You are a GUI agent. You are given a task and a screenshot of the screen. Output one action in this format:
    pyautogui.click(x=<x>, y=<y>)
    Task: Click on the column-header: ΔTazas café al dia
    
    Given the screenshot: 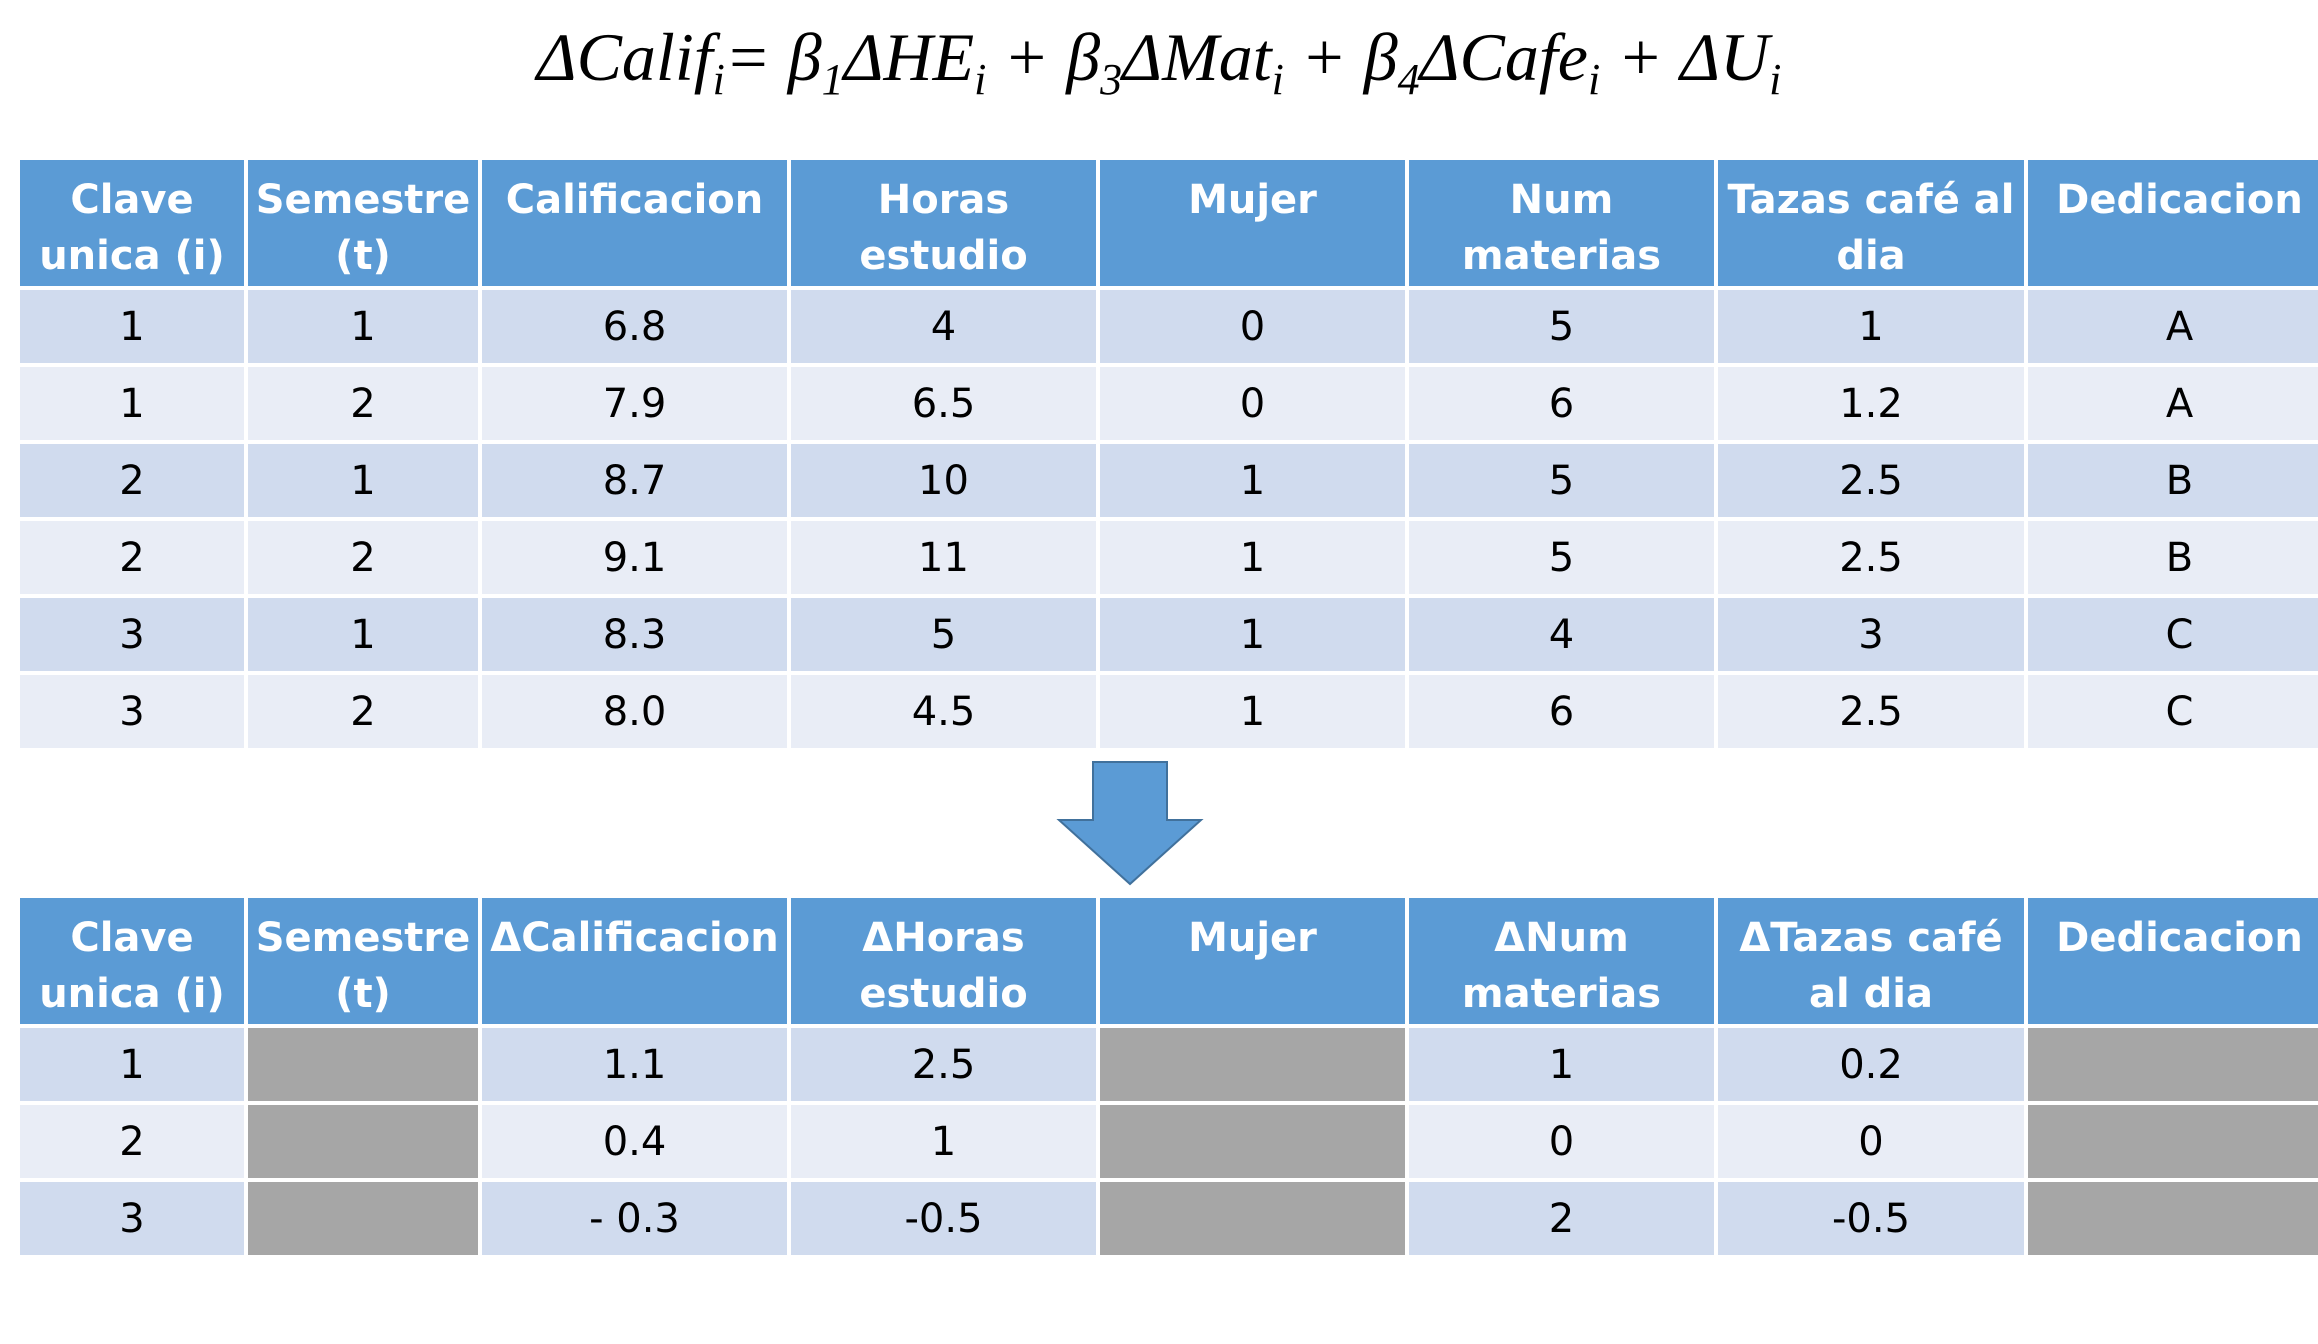 What is the action you would take?
    pyautogui.click(x=1871, y=961)
    